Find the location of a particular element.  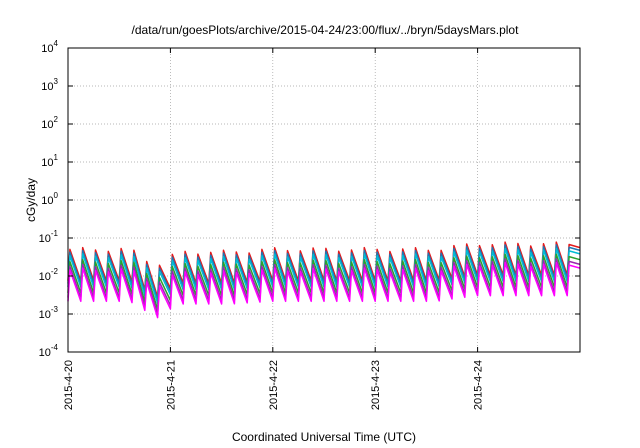

y-tick-label: 10⁴ is located at coordinates (49, 47).